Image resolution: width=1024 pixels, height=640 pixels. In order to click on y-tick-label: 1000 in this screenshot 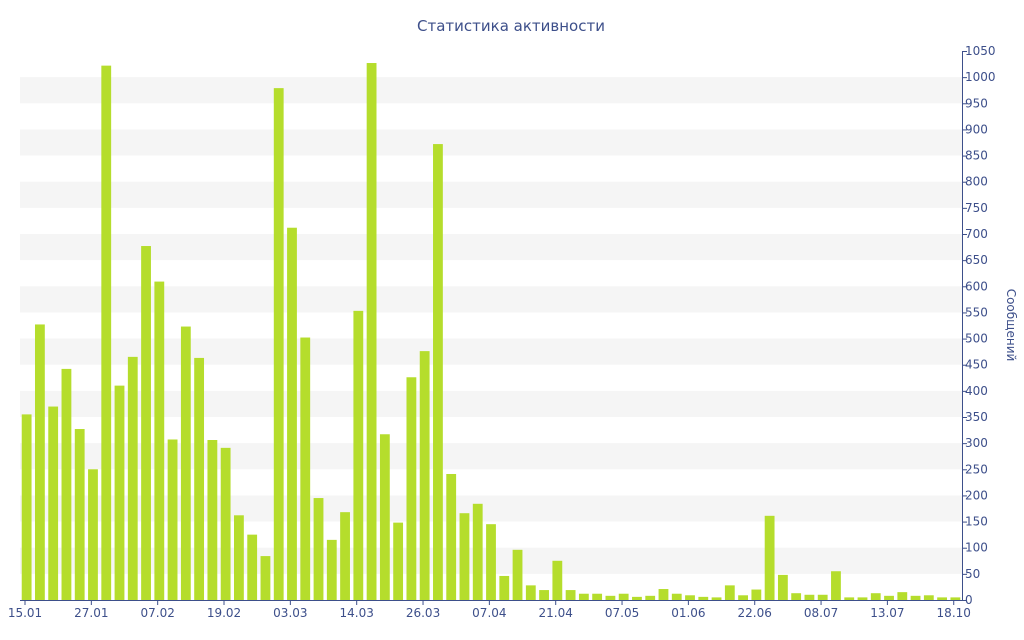, I will do `click(980, 77)`.